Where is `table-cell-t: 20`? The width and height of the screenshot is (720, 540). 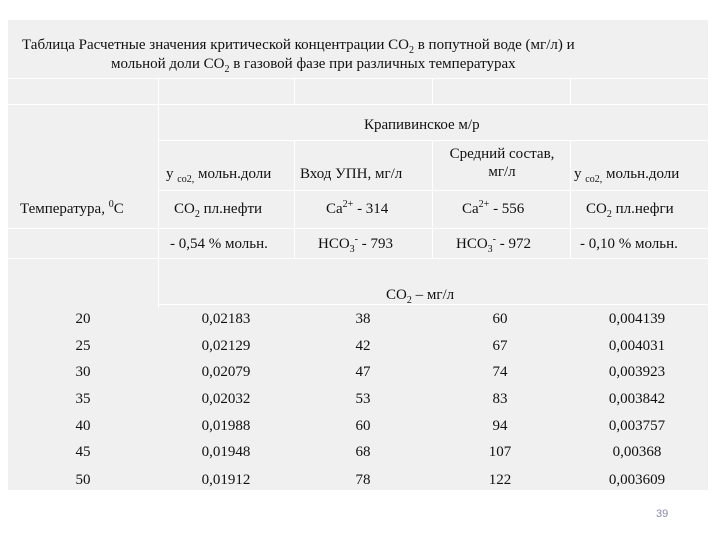
table-cell-t: 20 is located at coordinates (83, 319).